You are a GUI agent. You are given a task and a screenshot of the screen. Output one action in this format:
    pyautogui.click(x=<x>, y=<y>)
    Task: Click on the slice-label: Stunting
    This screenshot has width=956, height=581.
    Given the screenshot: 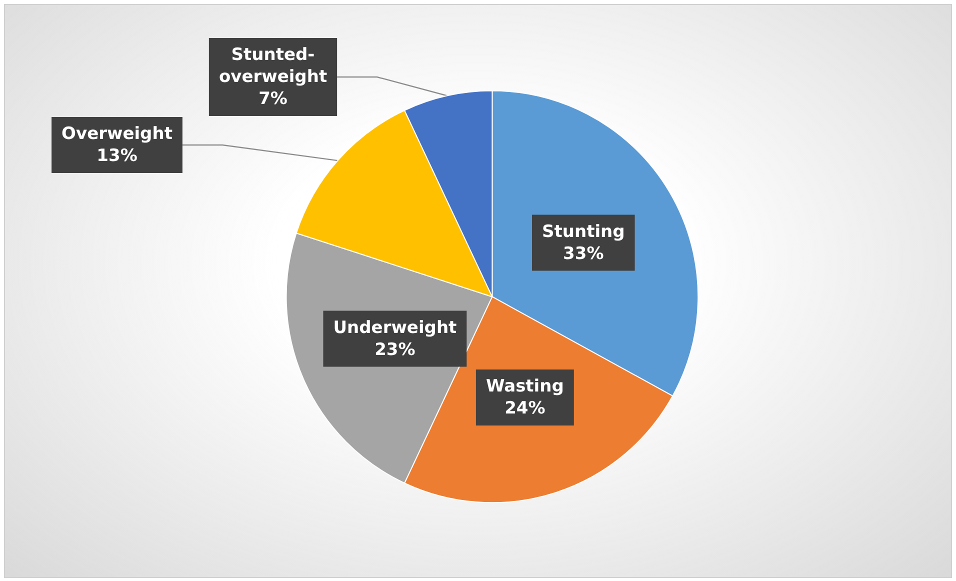 What is the action you would take?
    pyautogui.click(x=583, y=232)
    